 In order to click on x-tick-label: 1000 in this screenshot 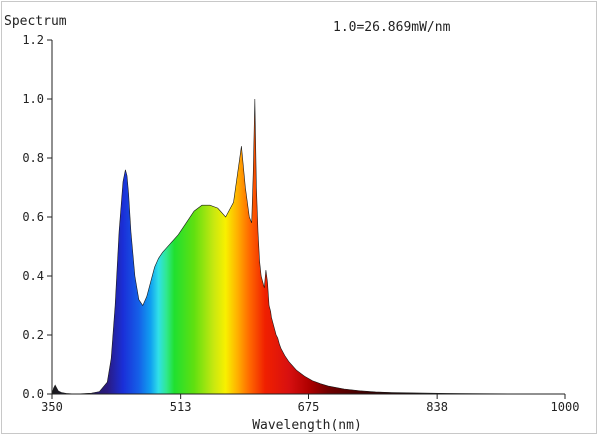, I will do `click(565, 407)`.